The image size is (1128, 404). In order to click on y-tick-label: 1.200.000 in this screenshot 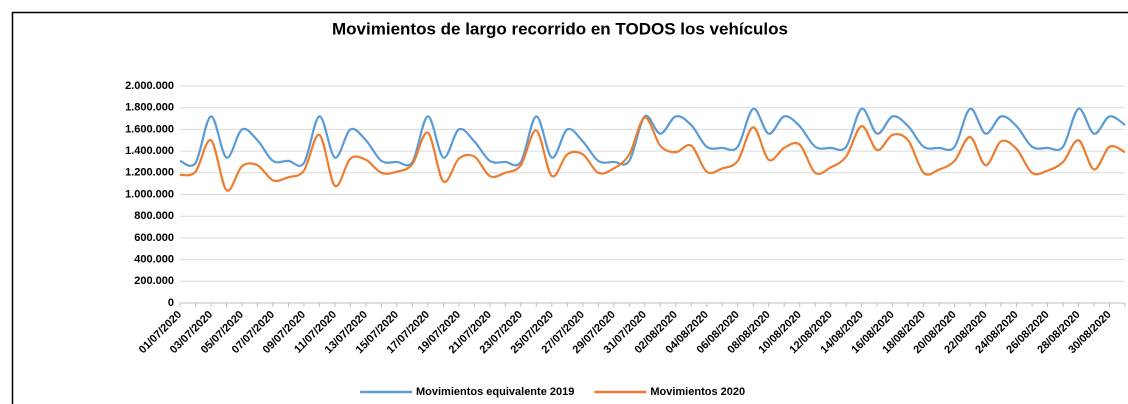, I will do `click(149, 173)`.